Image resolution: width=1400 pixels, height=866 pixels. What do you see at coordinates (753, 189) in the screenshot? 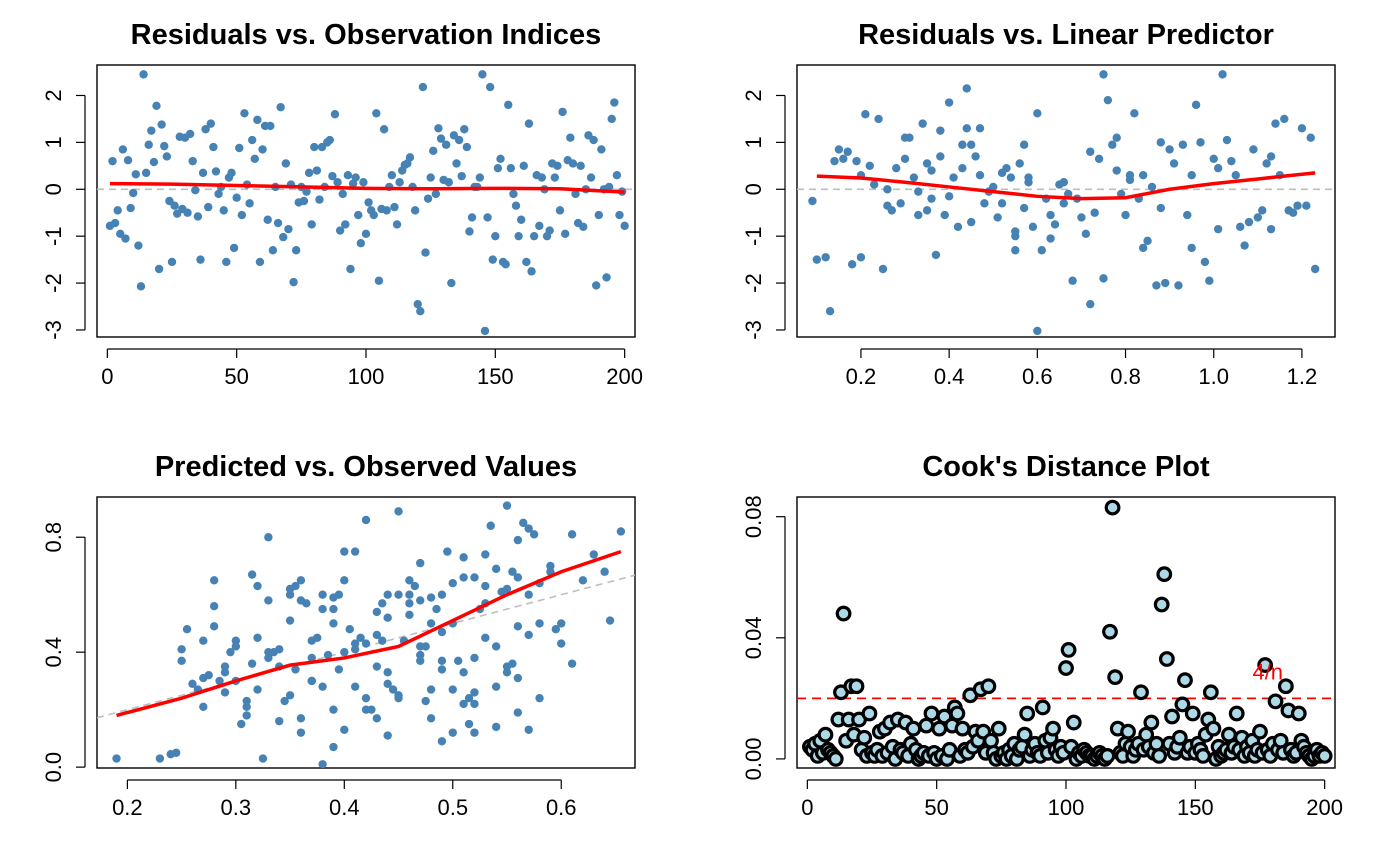
I see `y-tick-label: 0` at bounding box center [753, 189].